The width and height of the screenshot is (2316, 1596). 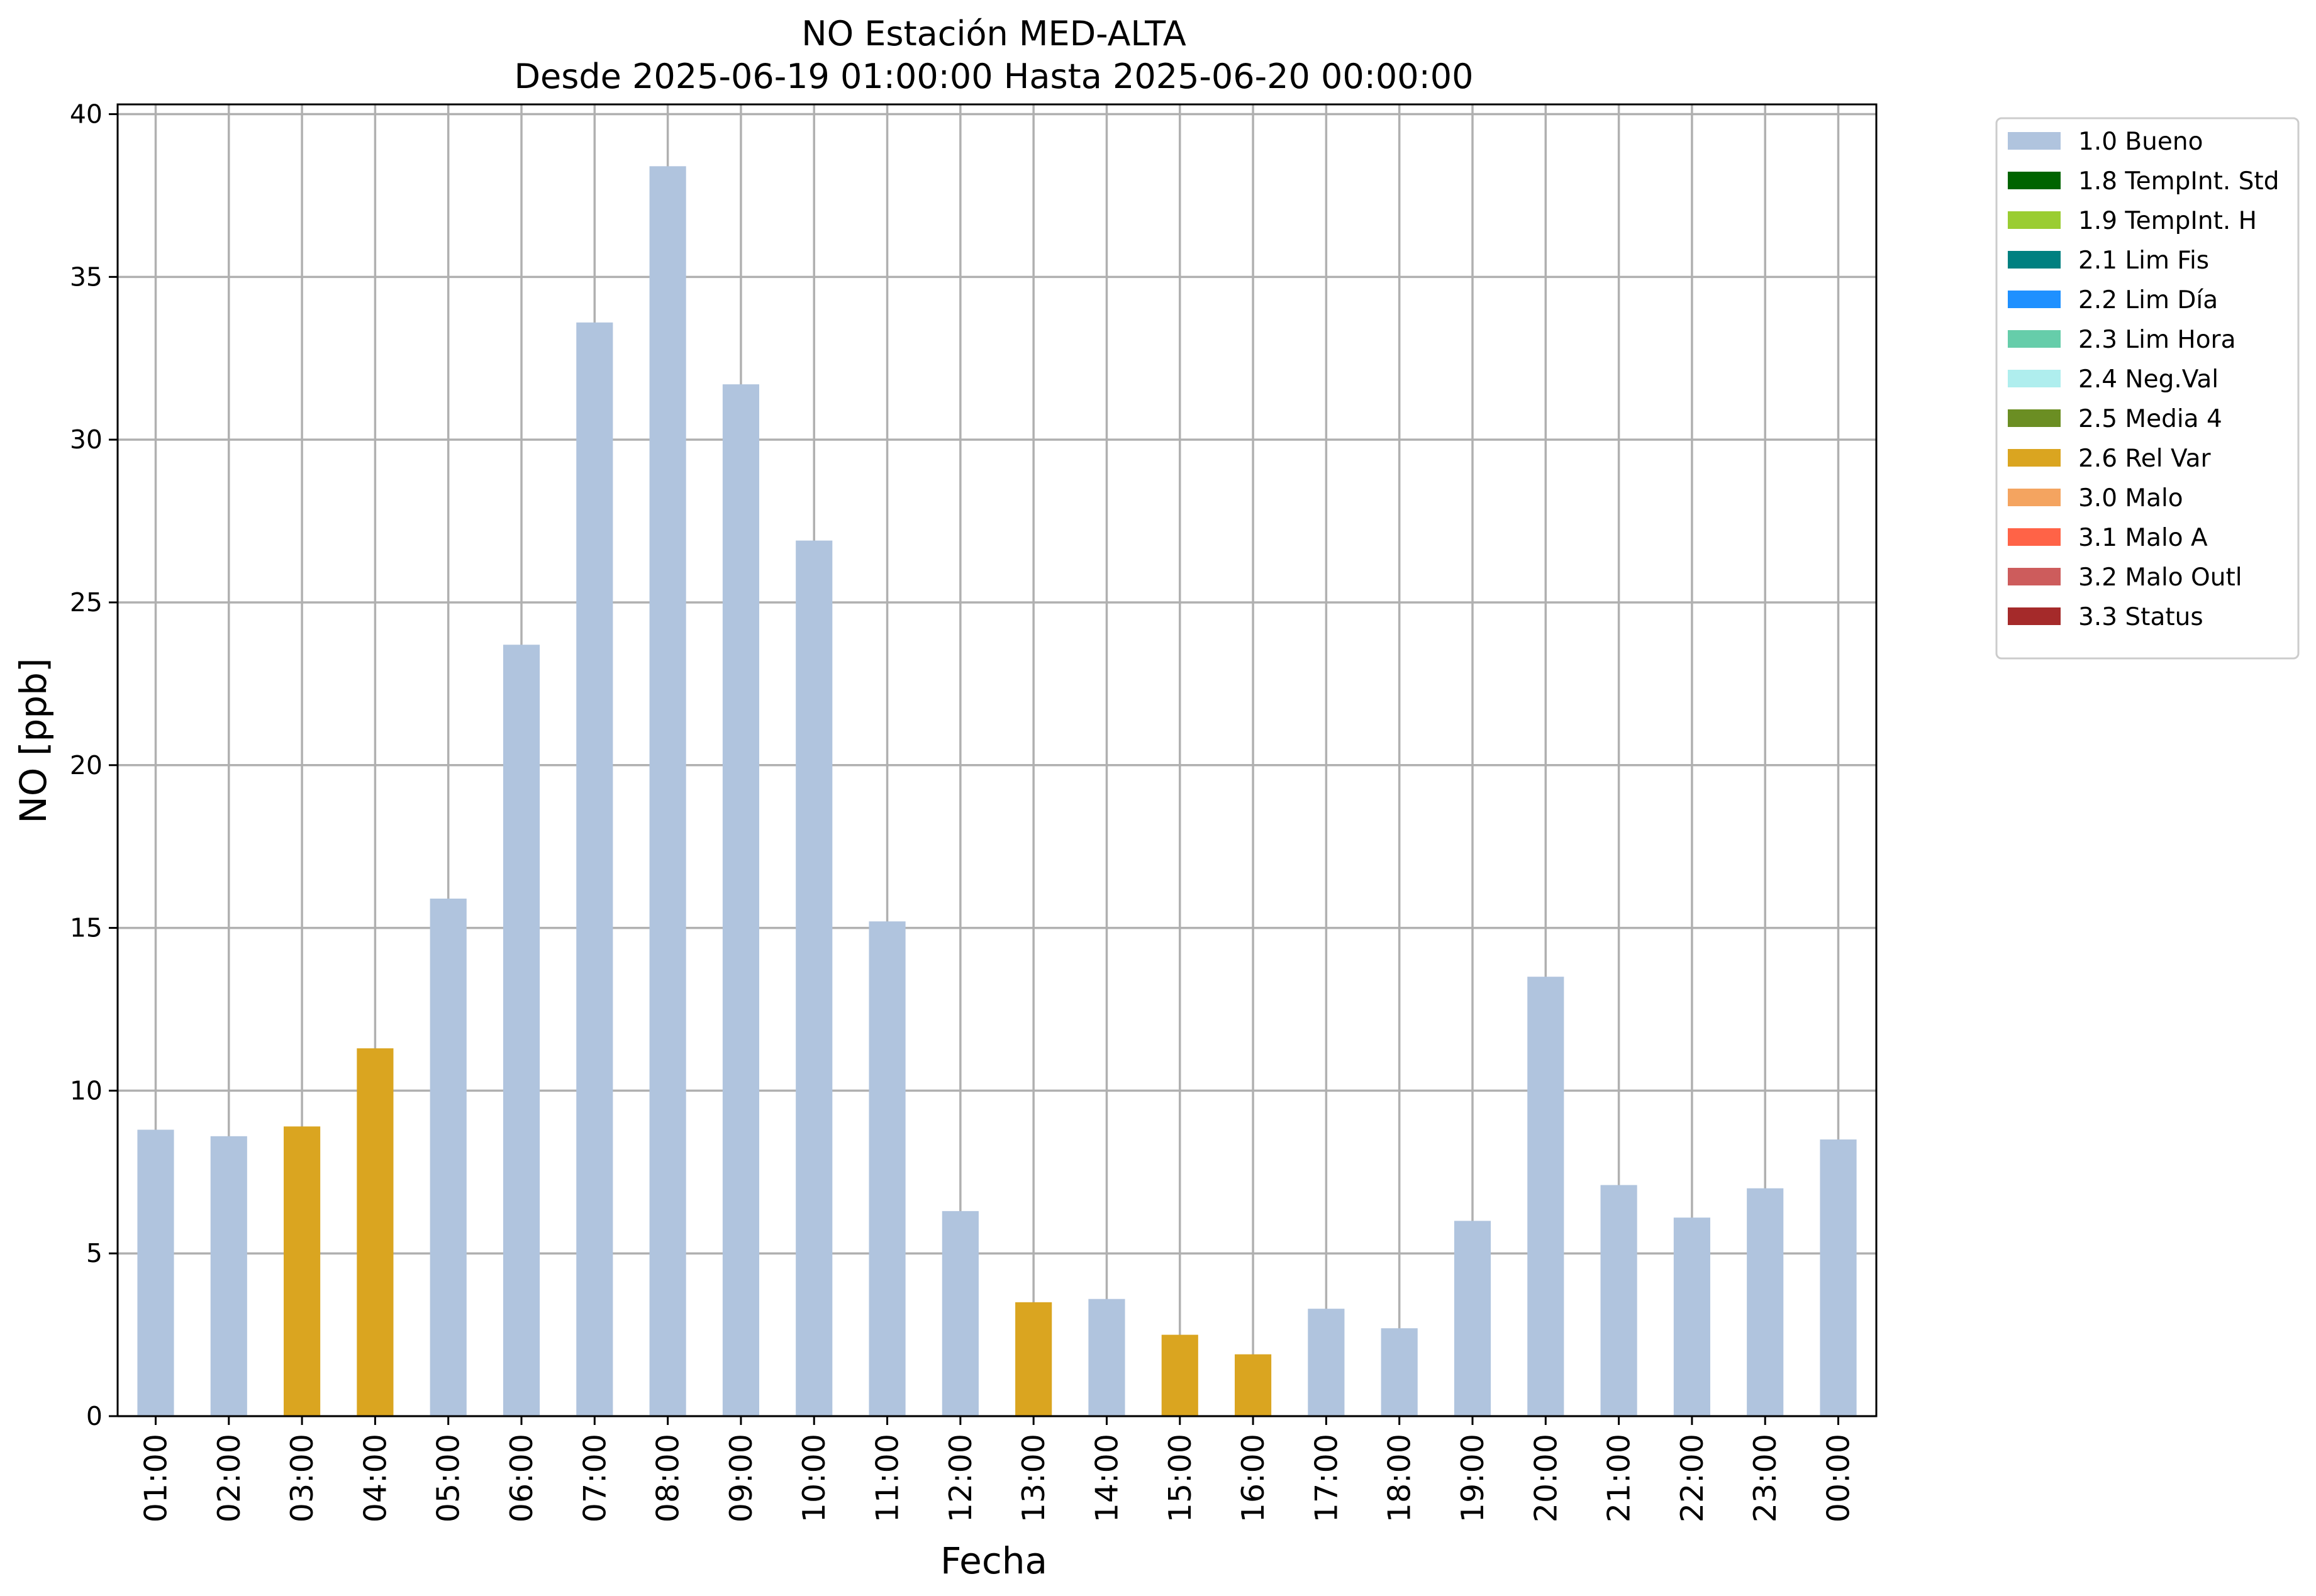 What do you see at coordinates (302, 1478) in the screenshot?
I see `x-tick-label: 03:00` at bounding box center [302, 1478].